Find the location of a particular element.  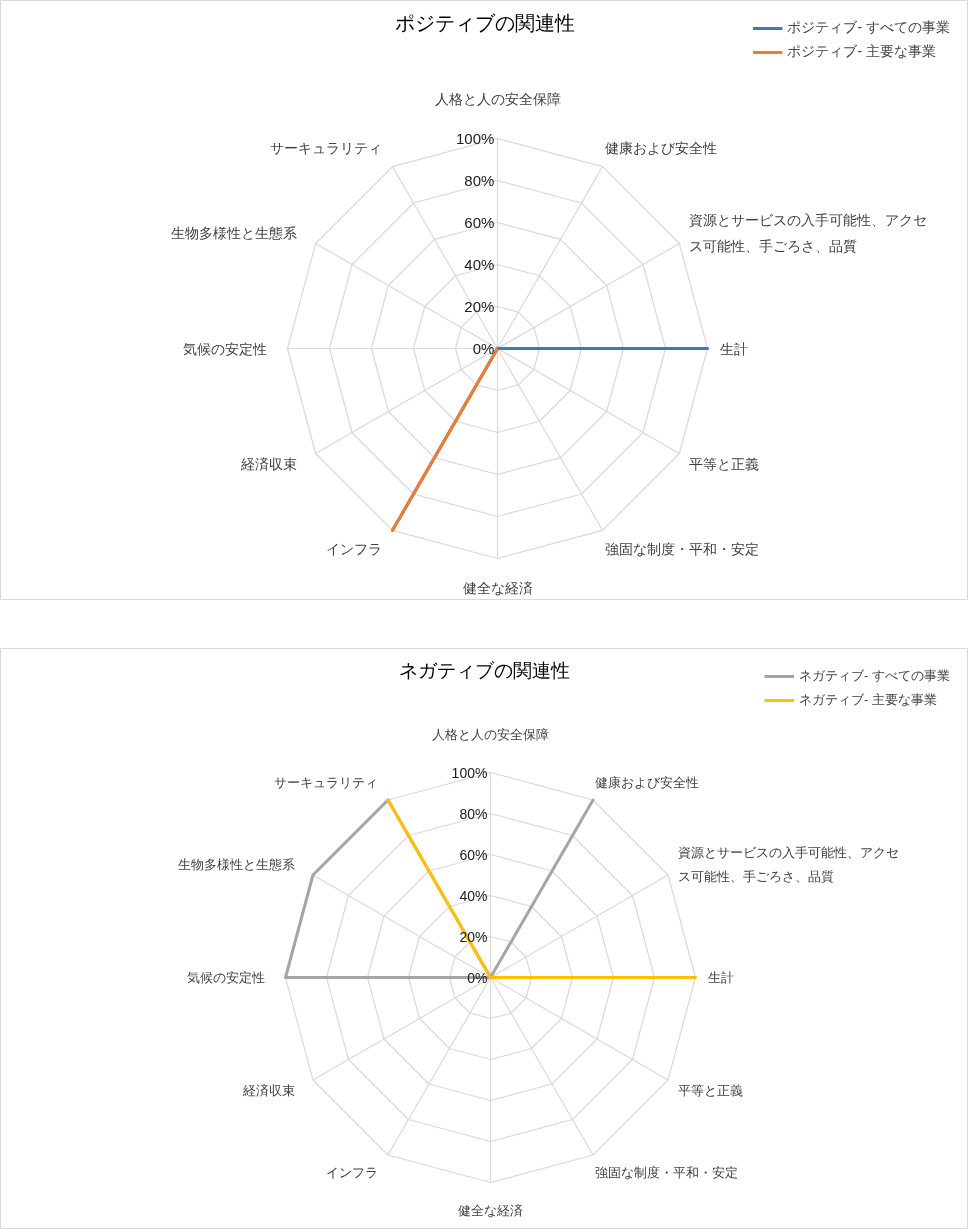

chart-title: ポジティブの関連性 is located at coordinates (484, 22).